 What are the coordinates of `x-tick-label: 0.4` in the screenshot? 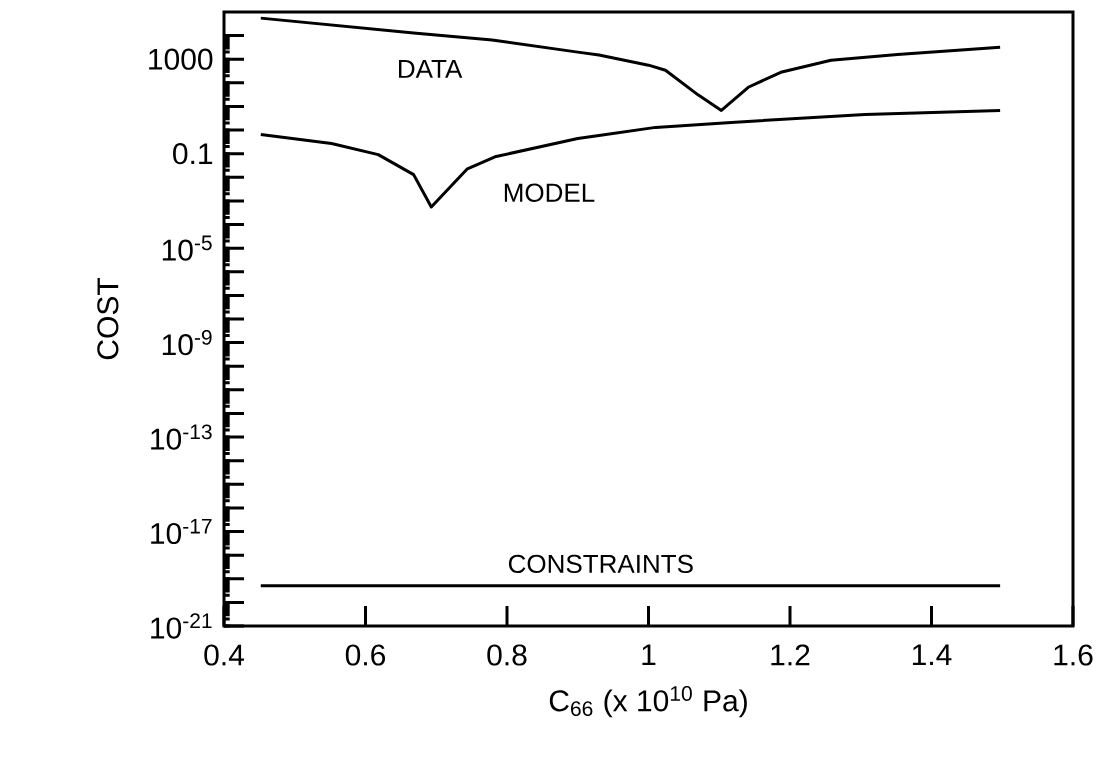 It's located at (224, 655).